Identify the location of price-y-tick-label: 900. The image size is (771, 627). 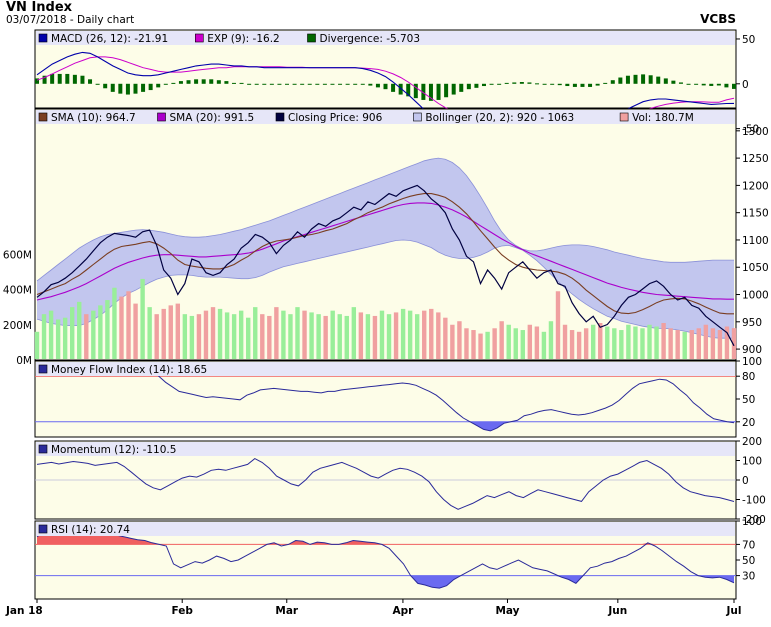
(752, 350).